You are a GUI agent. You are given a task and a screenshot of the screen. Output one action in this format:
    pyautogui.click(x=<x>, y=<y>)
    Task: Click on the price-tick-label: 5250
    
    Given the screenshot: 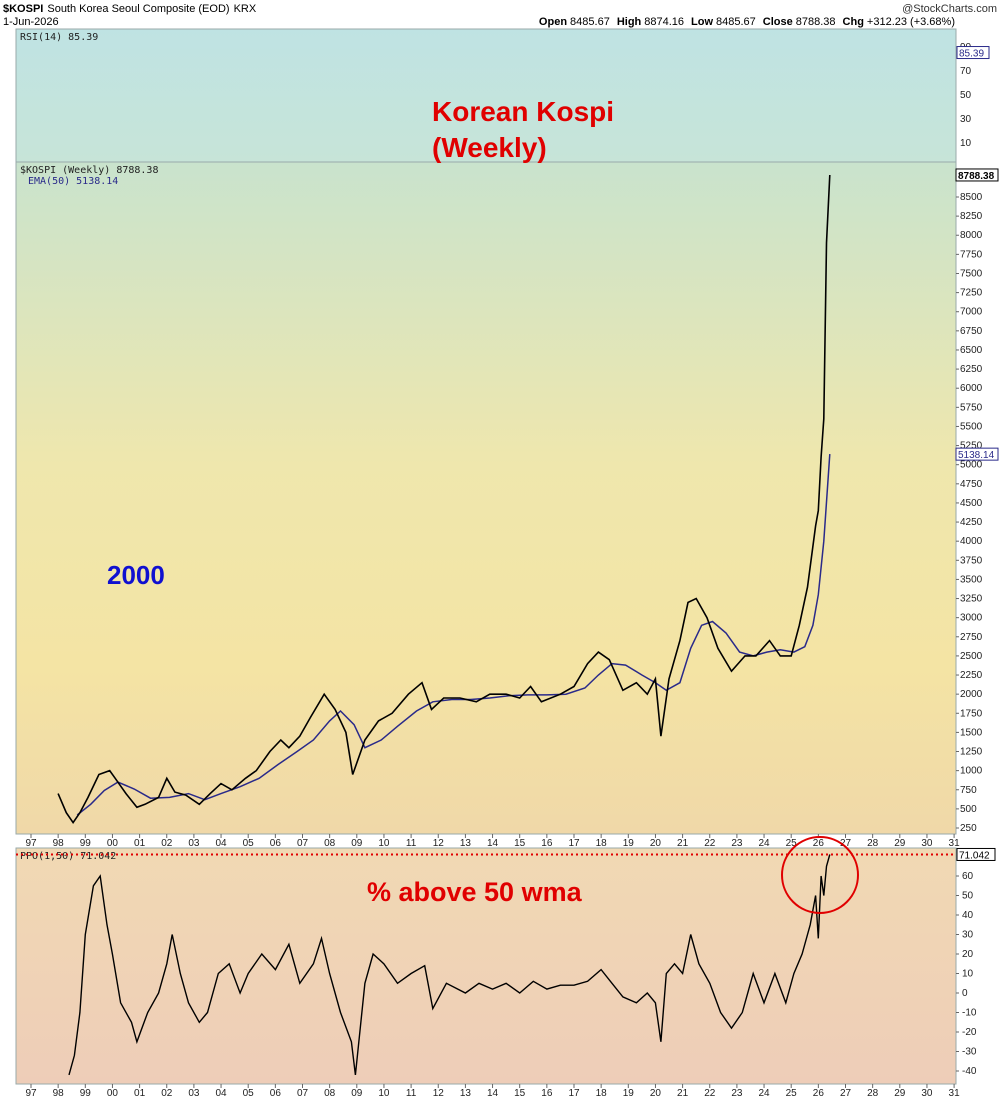 What is the action you would take?
    pyautogui.click(x=971, y=446)
    